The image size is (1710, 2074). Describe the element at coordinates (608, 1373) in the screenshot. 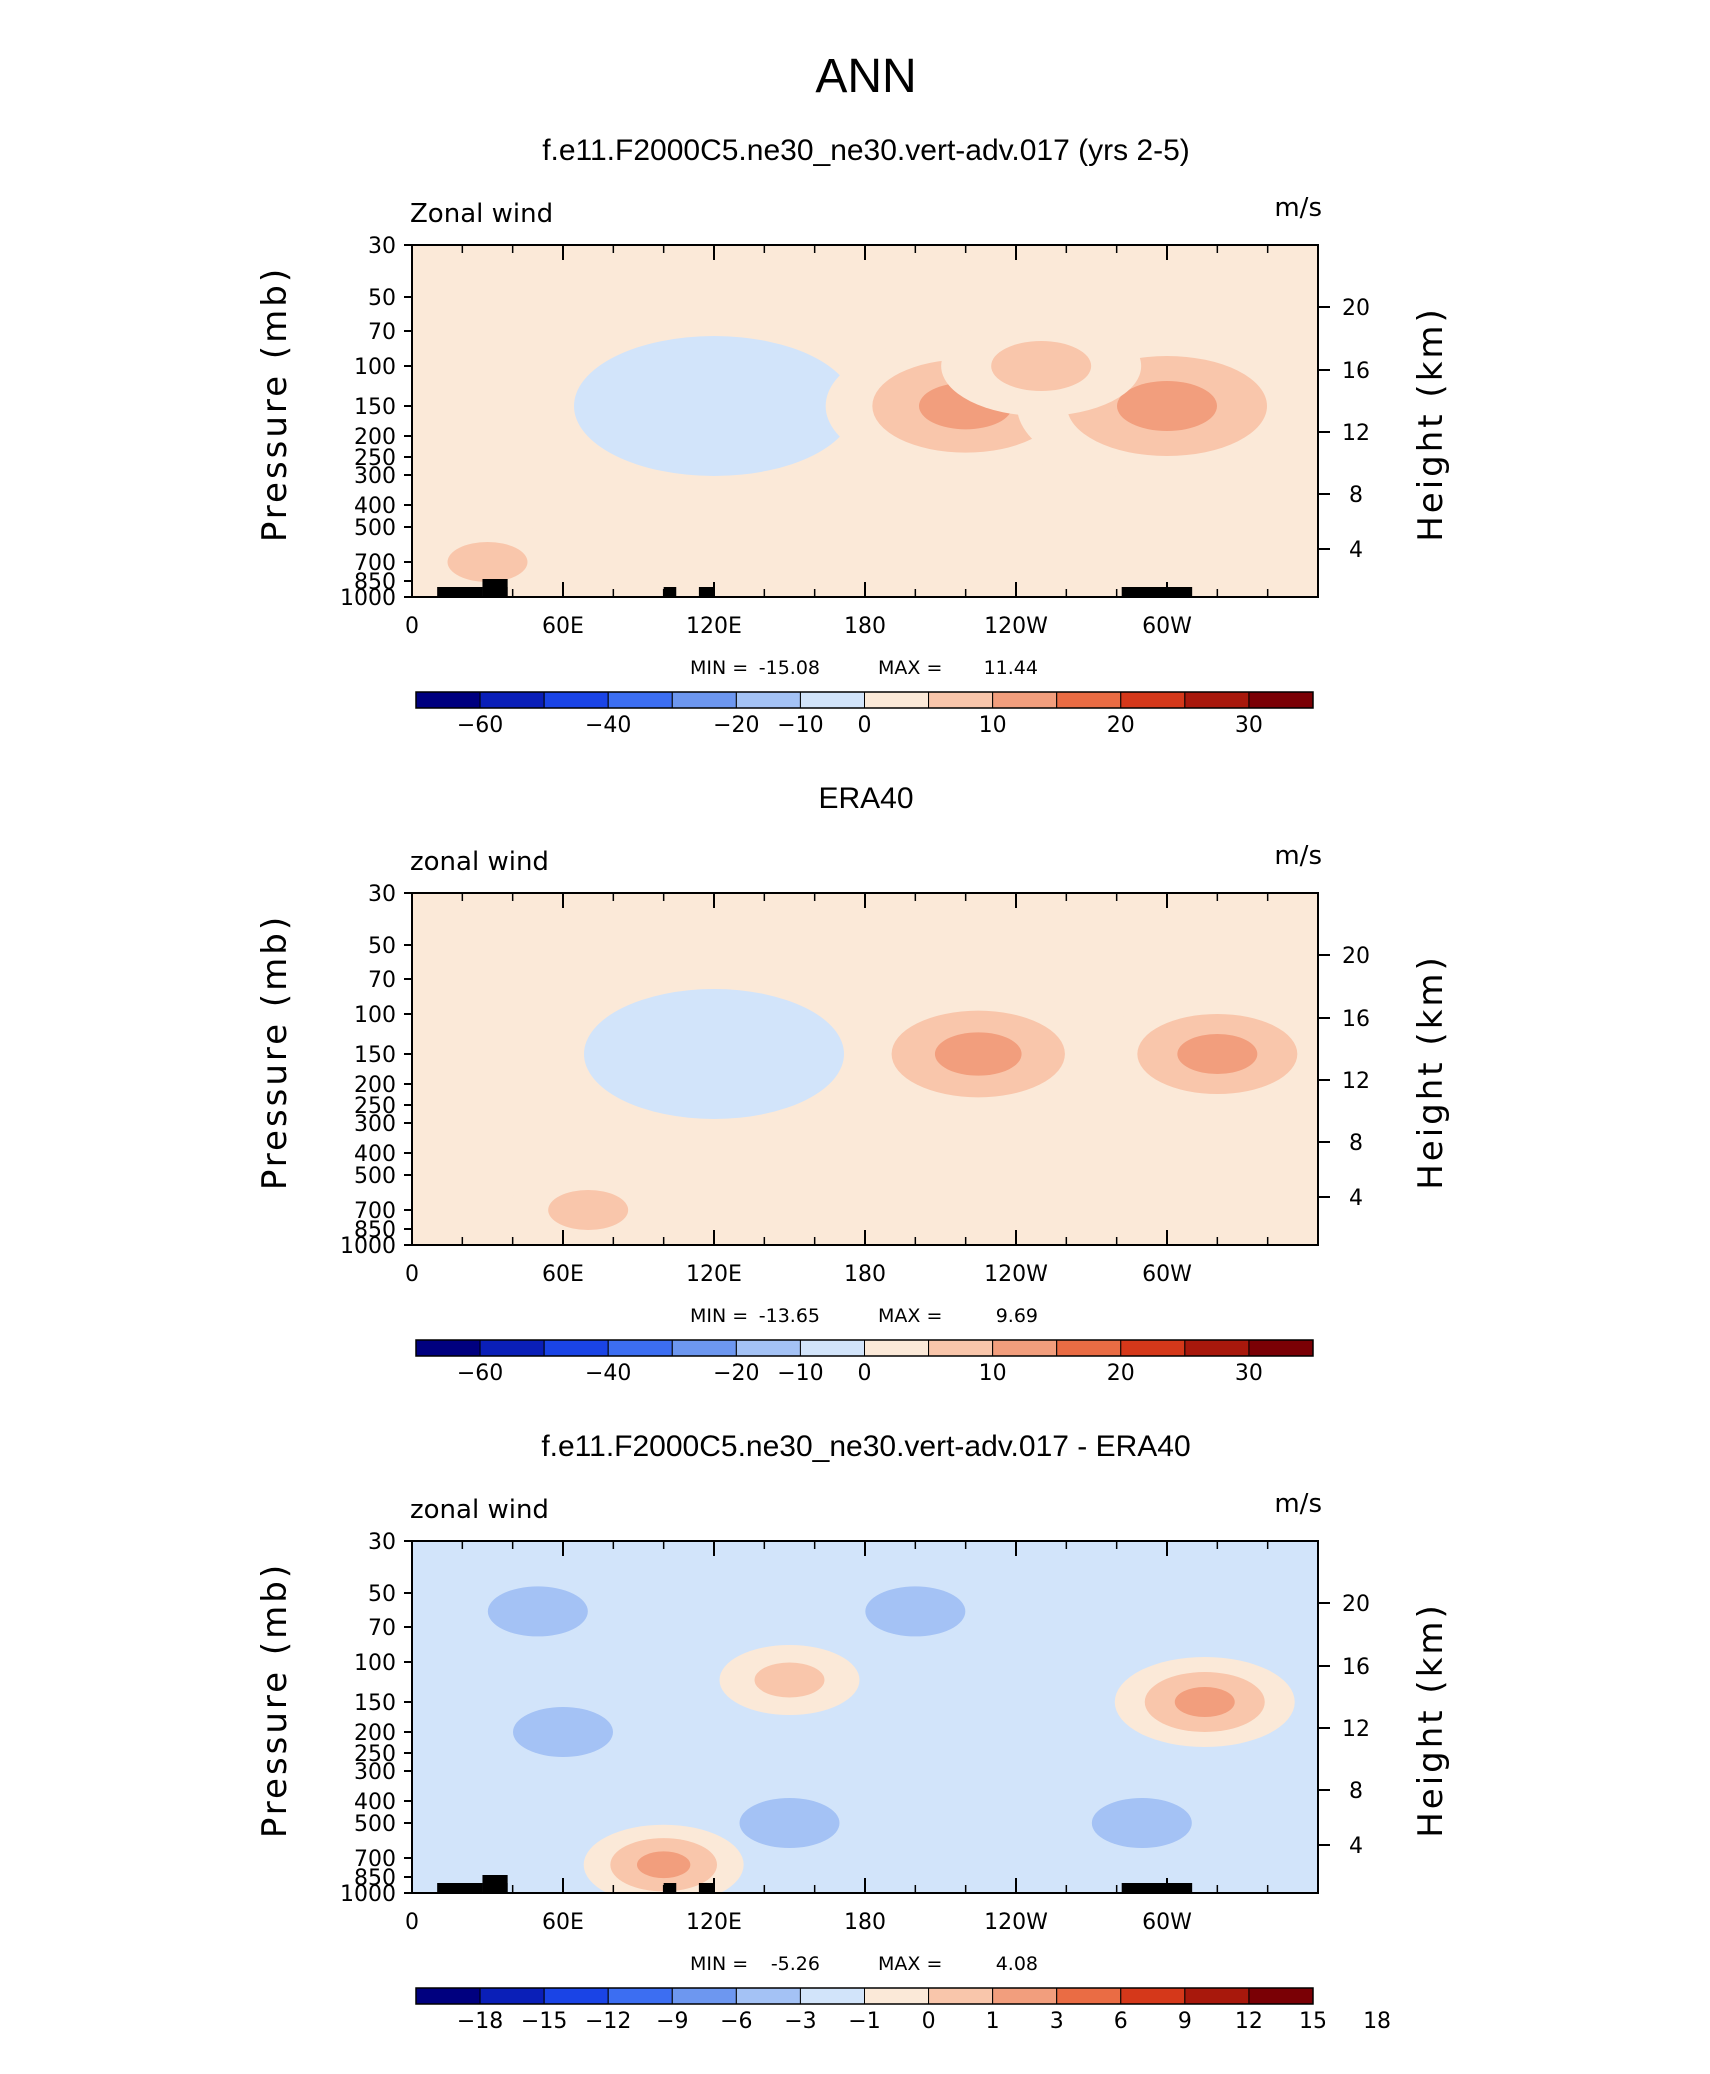

I see `colorbar-label: −40` at that location.